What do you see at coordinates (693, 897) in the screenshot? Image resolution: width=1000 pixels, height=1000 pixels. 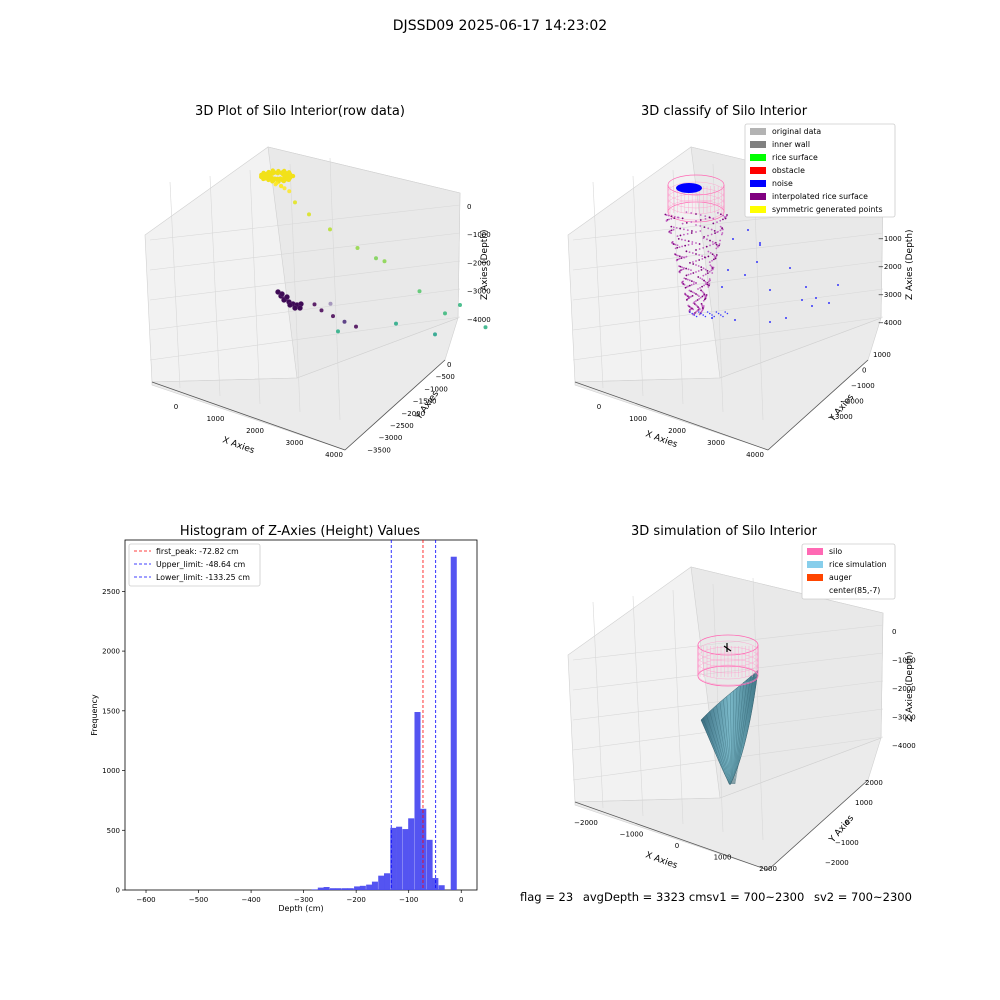 I see `avg-depth-text: avgDepth = 3323 cmsv1 = 700~2300` at bounding box center [693, 897].